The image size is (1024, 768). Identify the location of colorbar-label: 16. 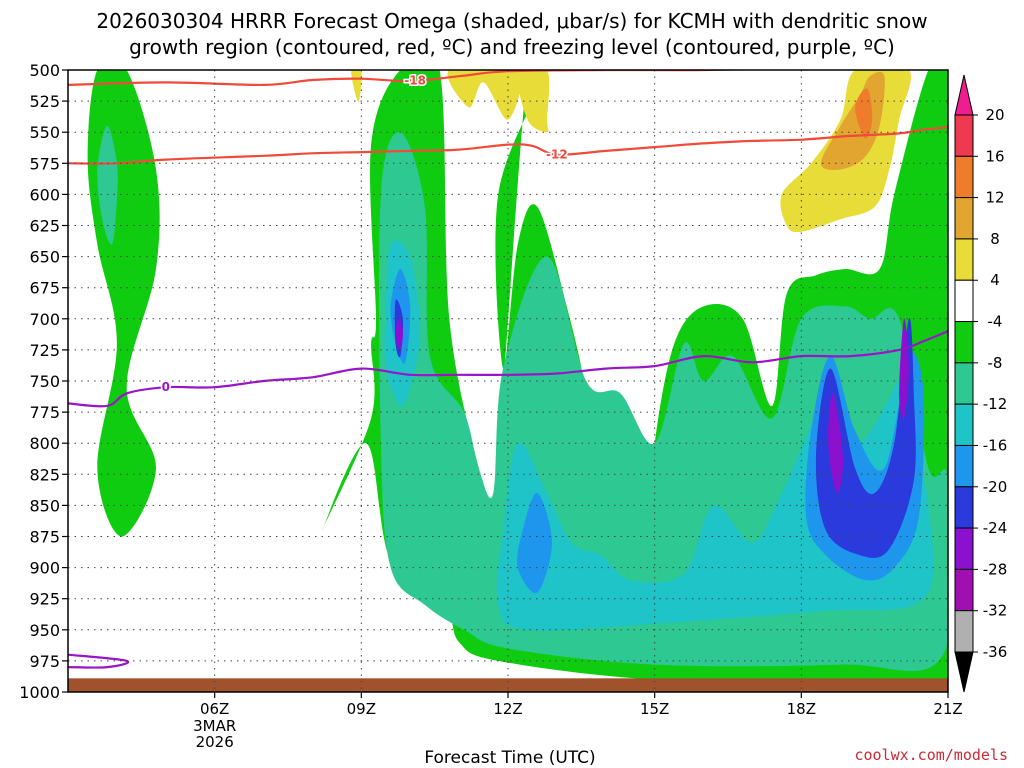
(994, 156).